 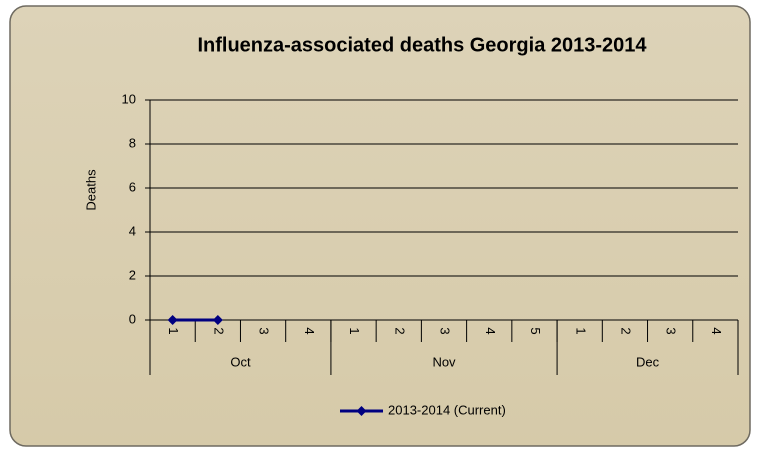 I want to click on legend-marker, so click(x=361, y=411).